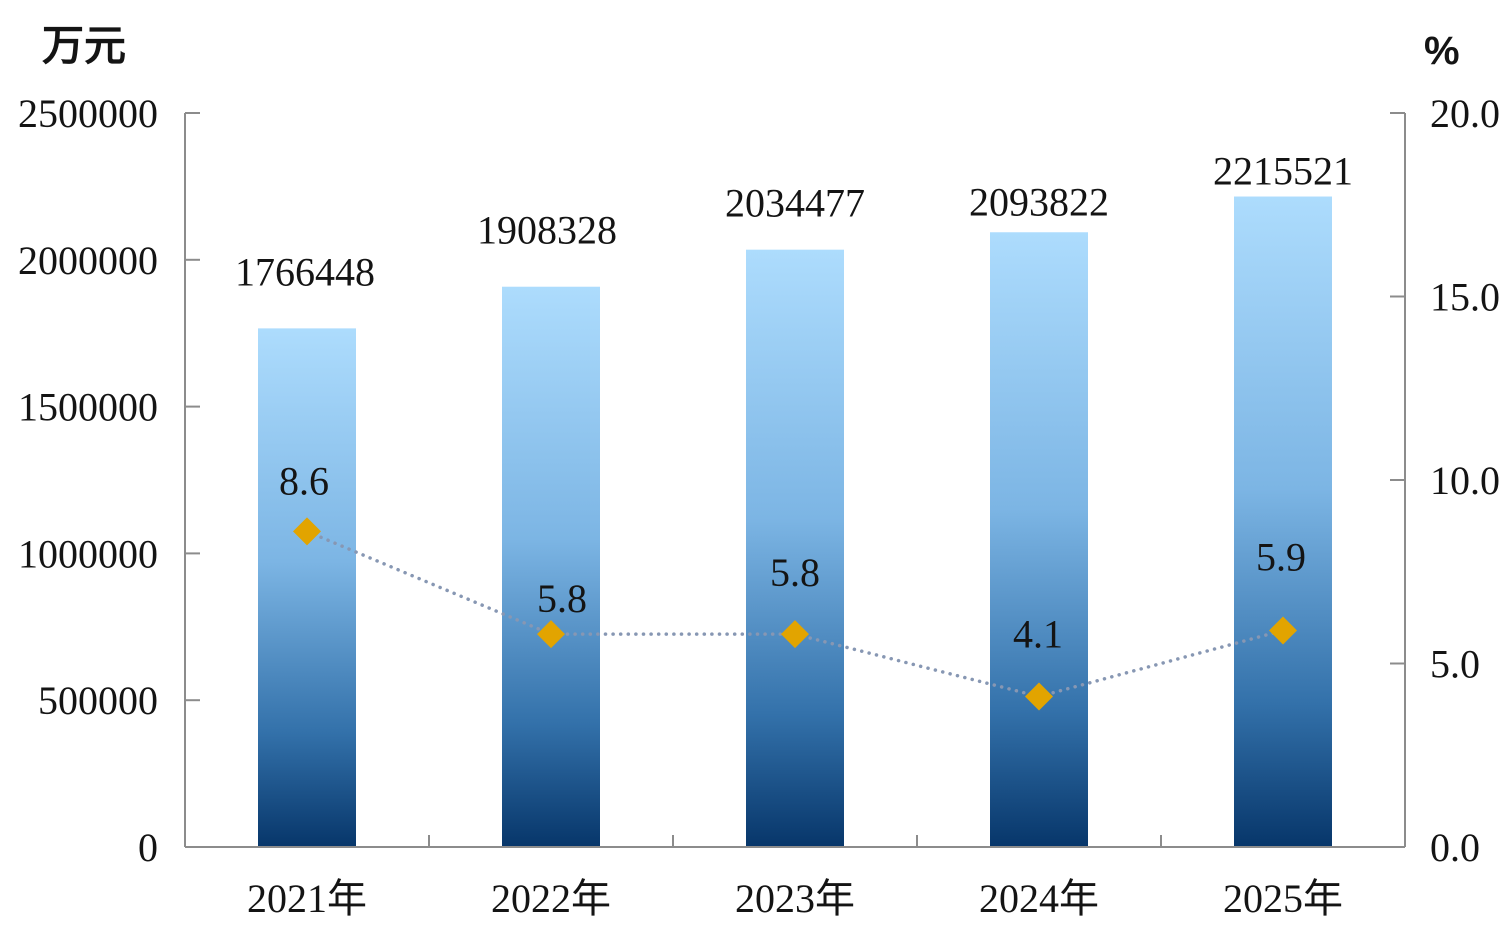 This screenshot has width=1507, height=931. I want to click on left-y-tick-label-2: 1000000, so click(88, 553).